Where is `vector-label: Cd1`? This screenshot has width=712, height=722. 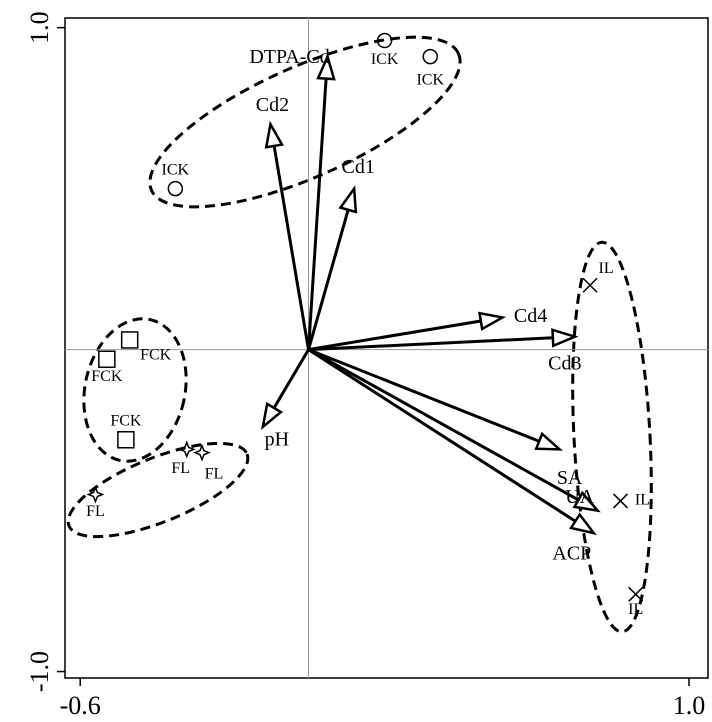 vector-label: Cd1 is located at coordinates (357, 167).